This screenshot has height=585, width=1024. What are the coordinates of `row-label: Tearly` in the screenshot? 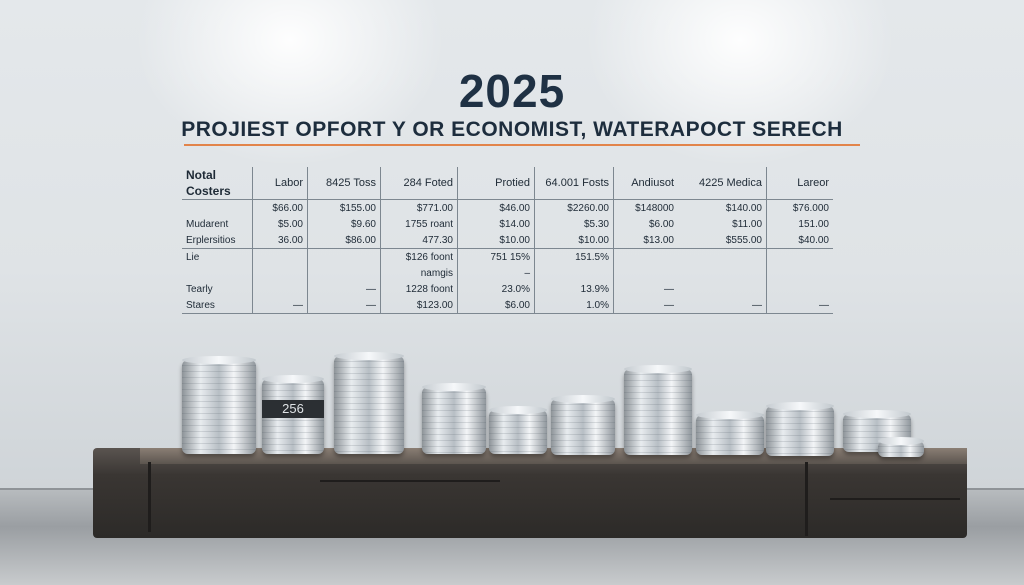 It's located at (199, 289).